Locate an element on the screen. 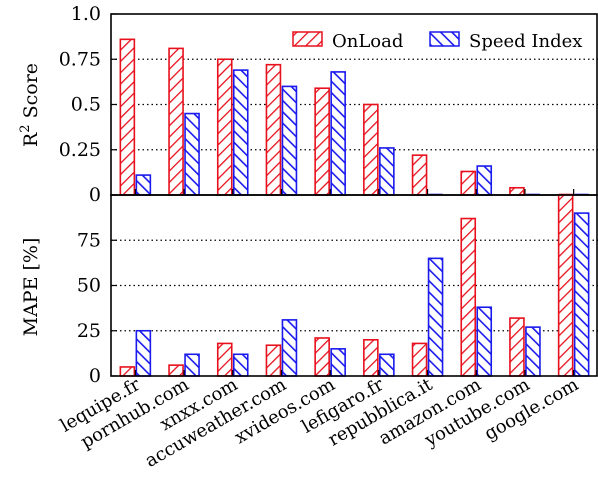 This screenshot has width=598, height=495. r2-ytick-label: 0.5 is located at coordinates (86, 105).